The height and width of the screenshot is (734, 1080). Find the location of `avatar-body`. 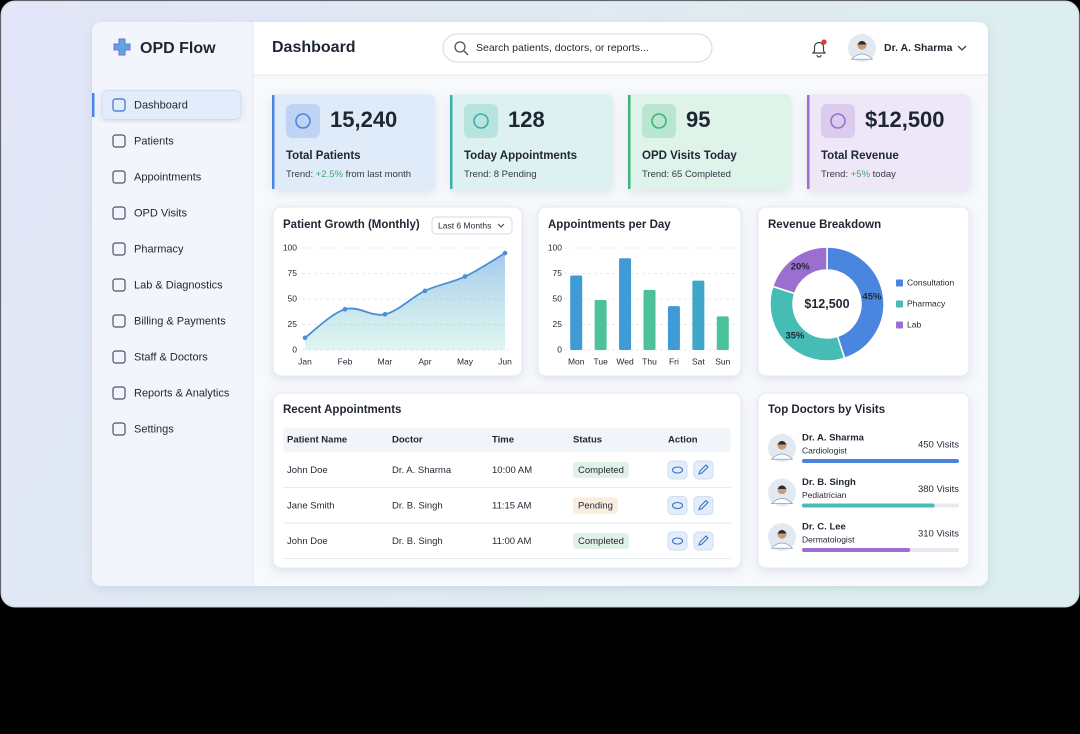

avatar-body is located at coordinates (782, 545).